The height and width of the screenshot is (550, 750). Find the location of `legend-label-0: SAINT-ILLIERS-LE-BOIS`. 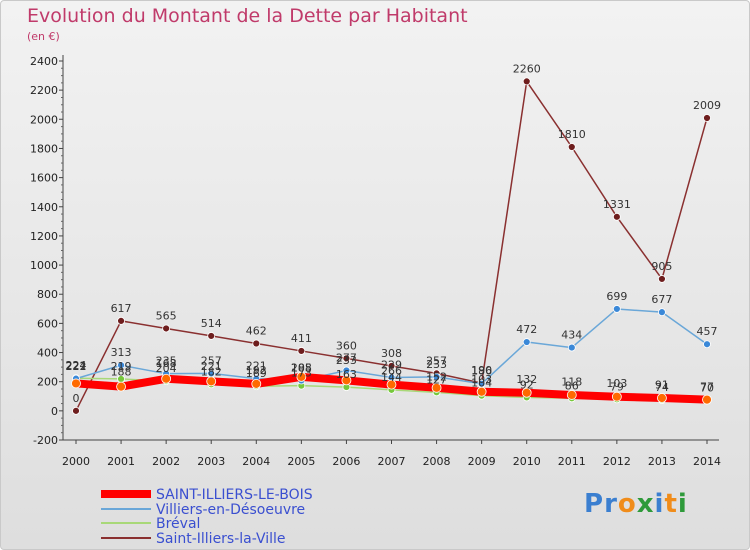

legend-label-0: SAINT-ILLIERS-LE-BOIS is located at coordinates (234, 495).